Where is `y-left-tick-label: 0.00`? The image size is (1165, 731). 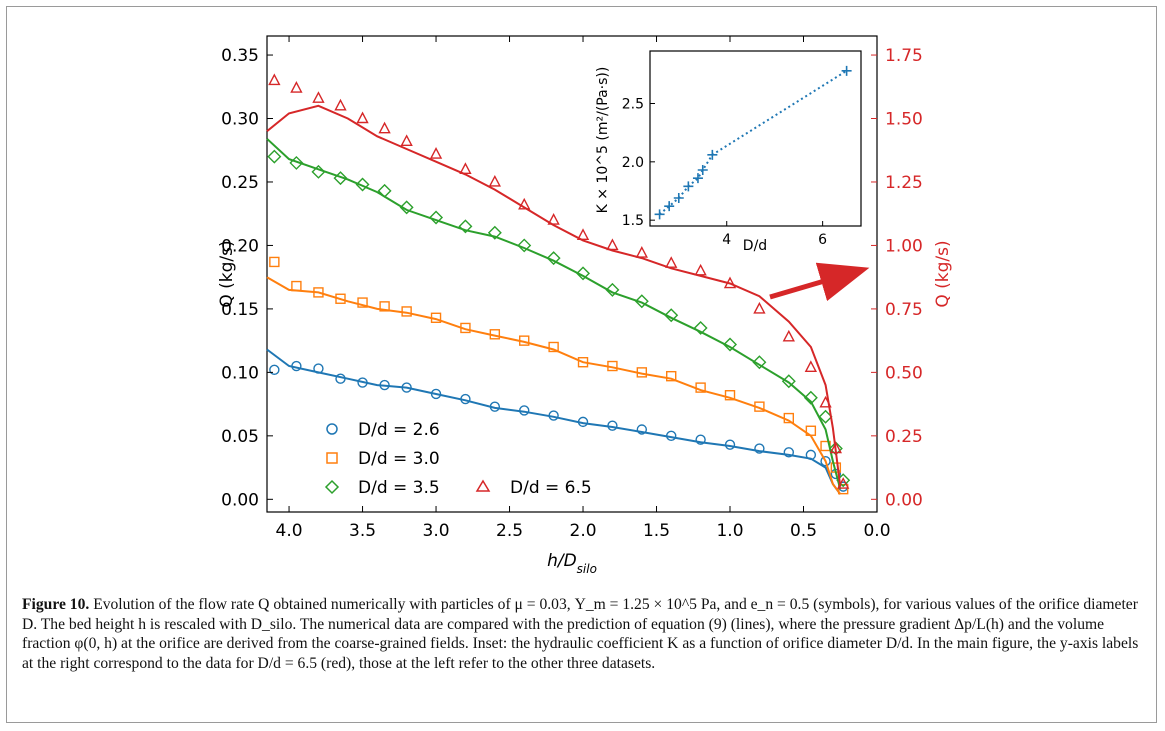 y-left-tick-label: 0.00 is located at coordinates (240, 500).